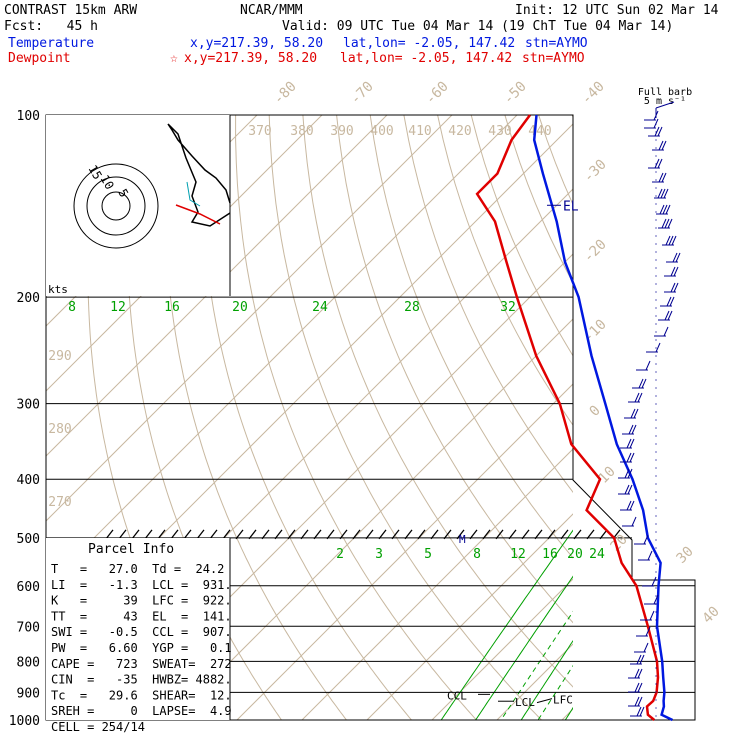 The image size is (740, 740). I want to click on hodograph-trace-cyan, so click(193, 194).